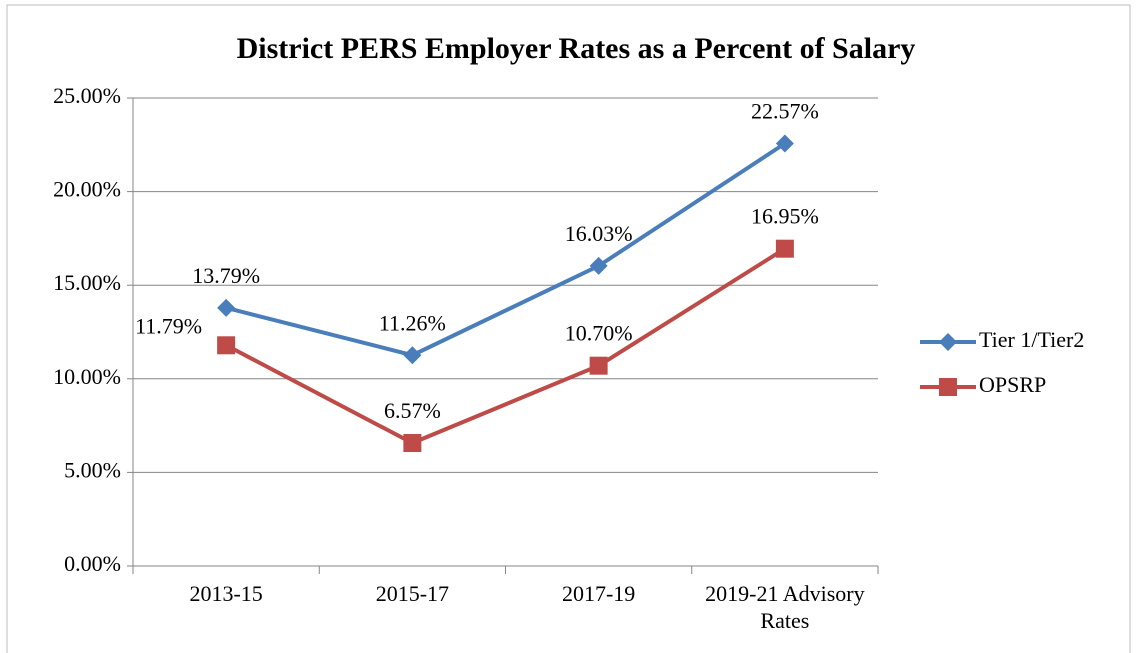  I want to click on y-tick-label: 15.00%, so click(87, 282).